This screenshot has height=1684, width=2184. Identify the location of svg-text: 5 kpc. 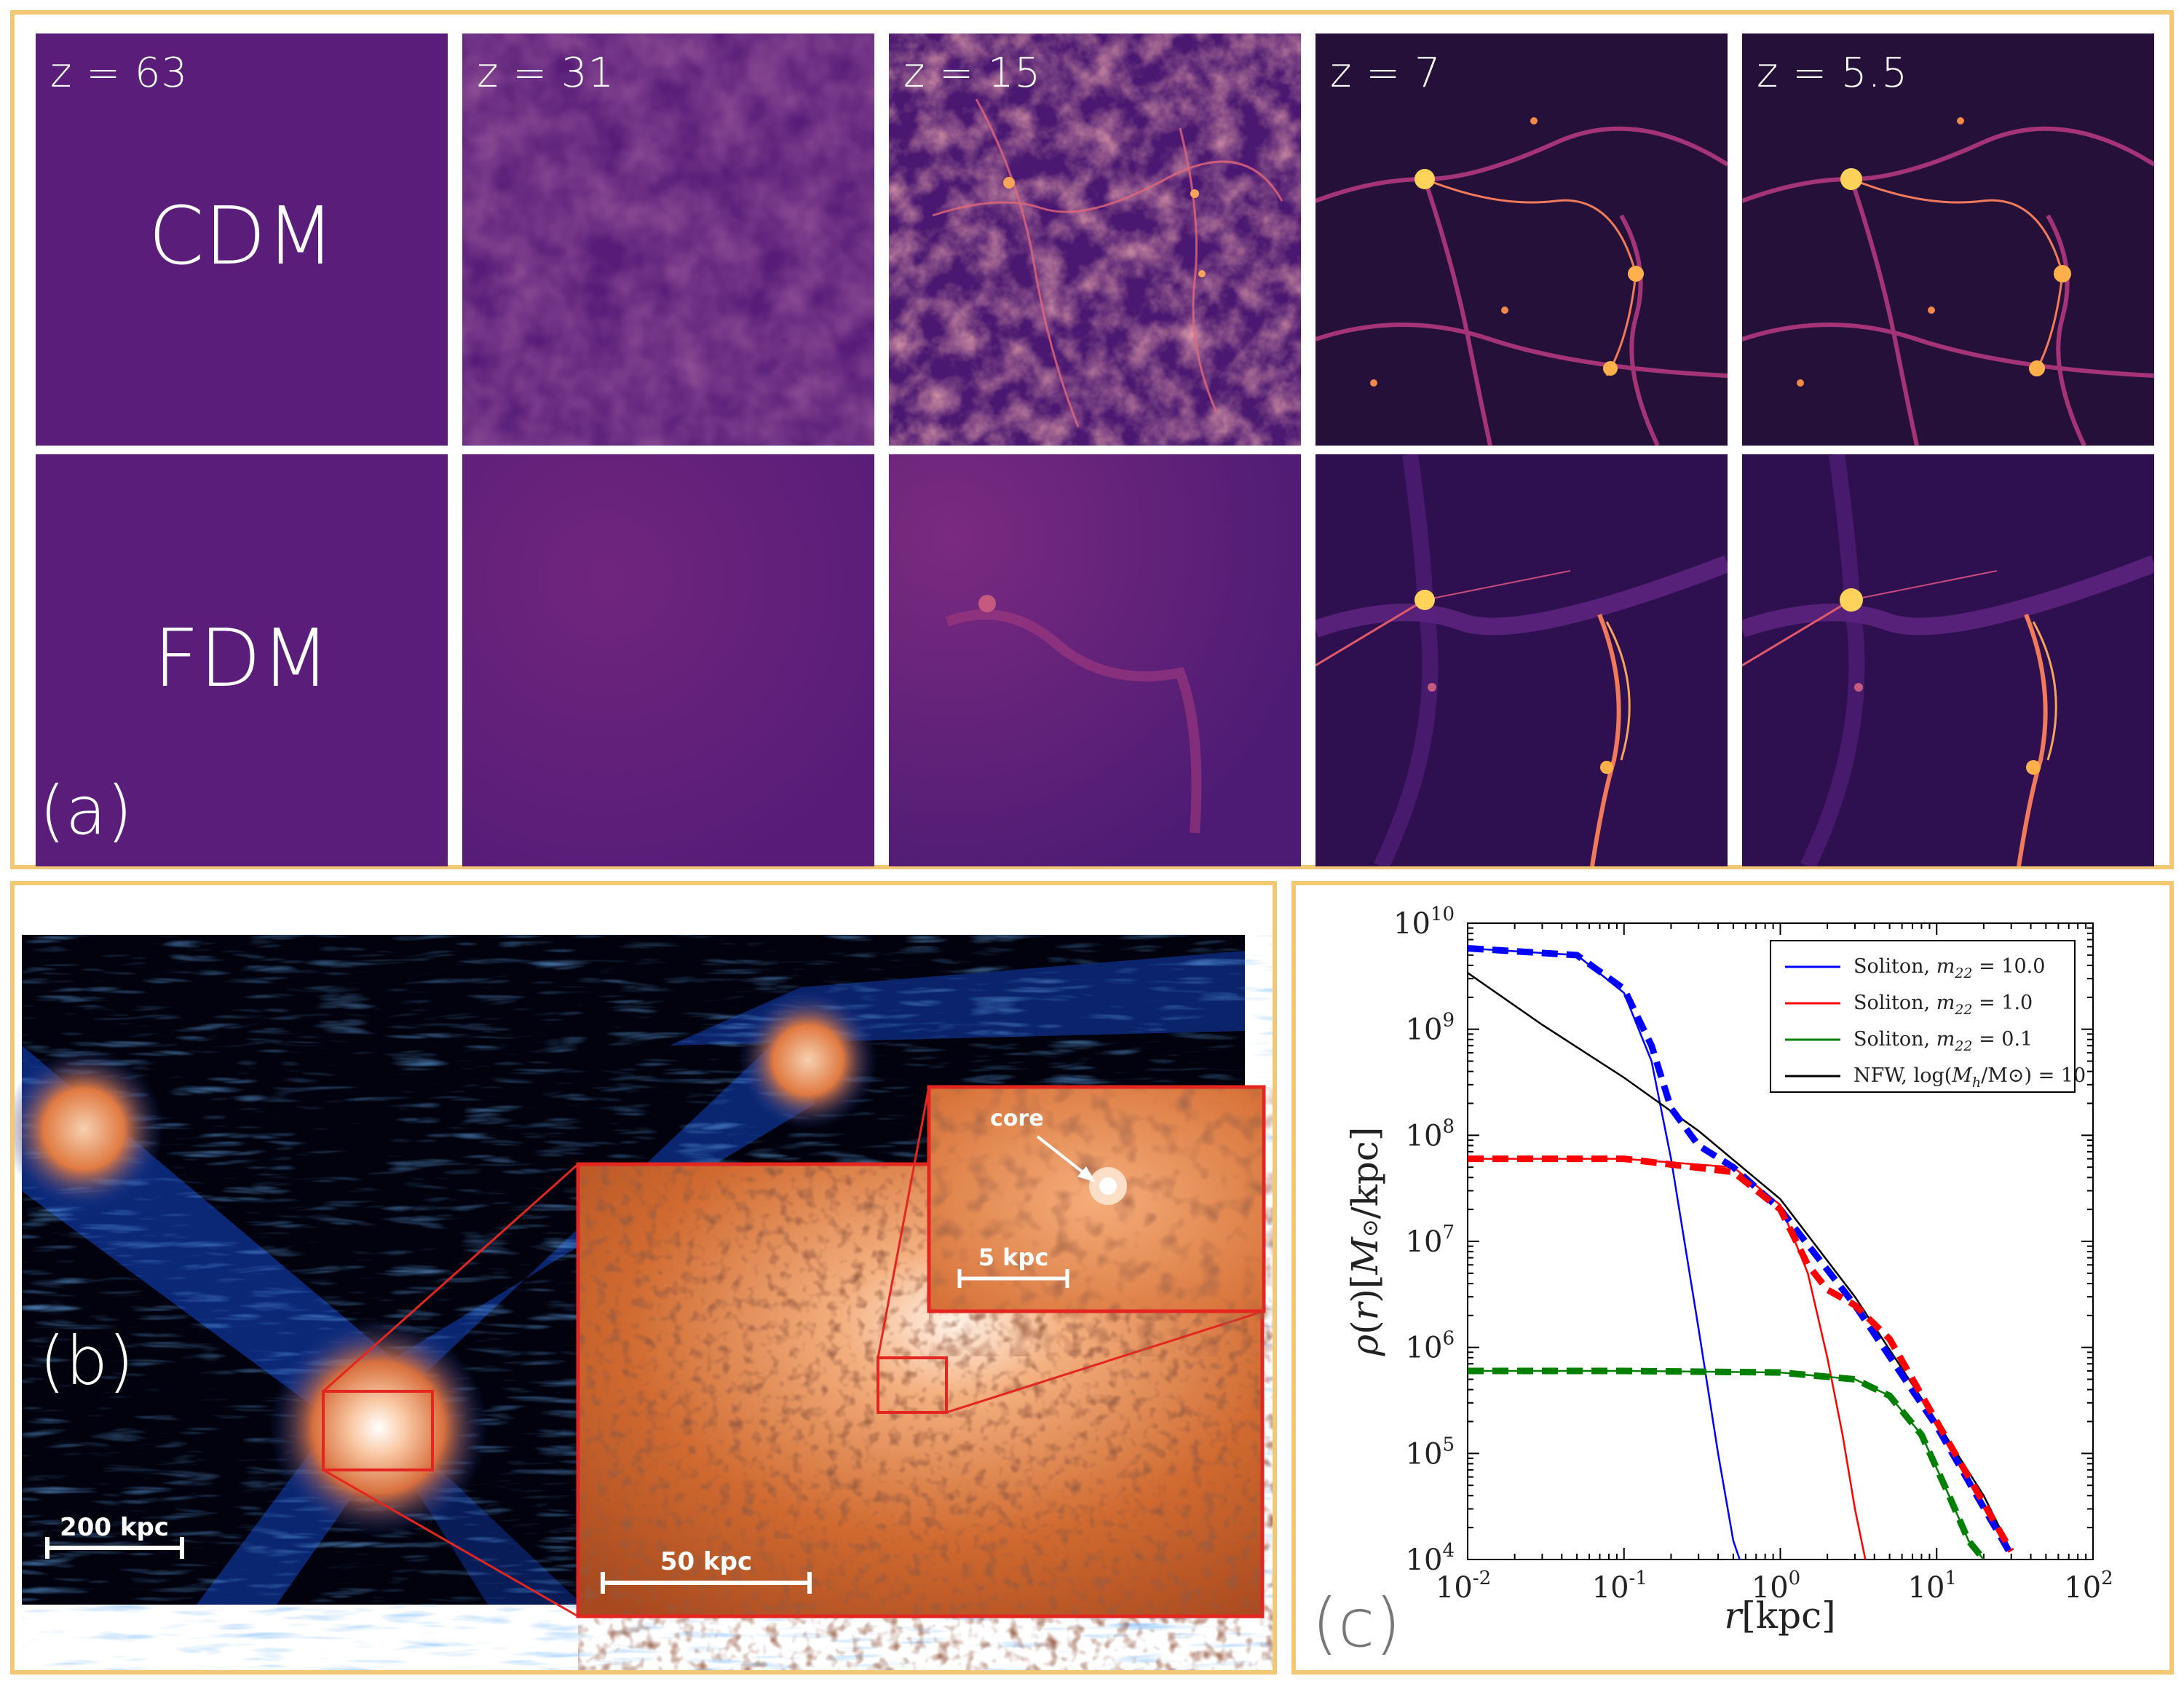
(1013, 1257).